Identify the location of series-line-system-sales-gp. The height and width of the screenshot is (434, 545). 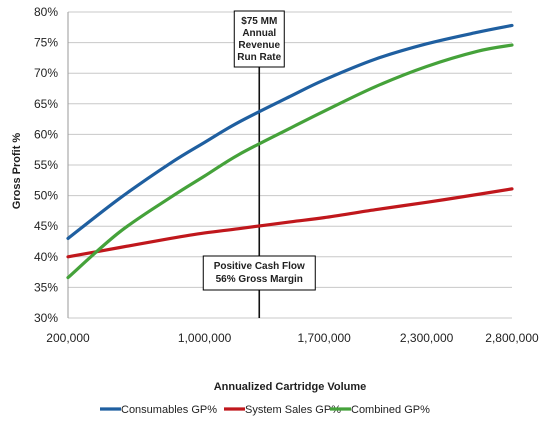
(290, 223).